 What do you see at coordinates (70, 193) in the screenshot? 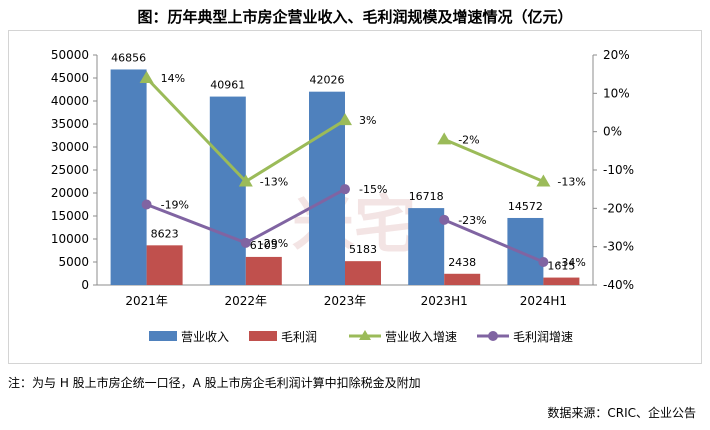
I see `left-tick-label: 20000` at bounding box center [70, 193].